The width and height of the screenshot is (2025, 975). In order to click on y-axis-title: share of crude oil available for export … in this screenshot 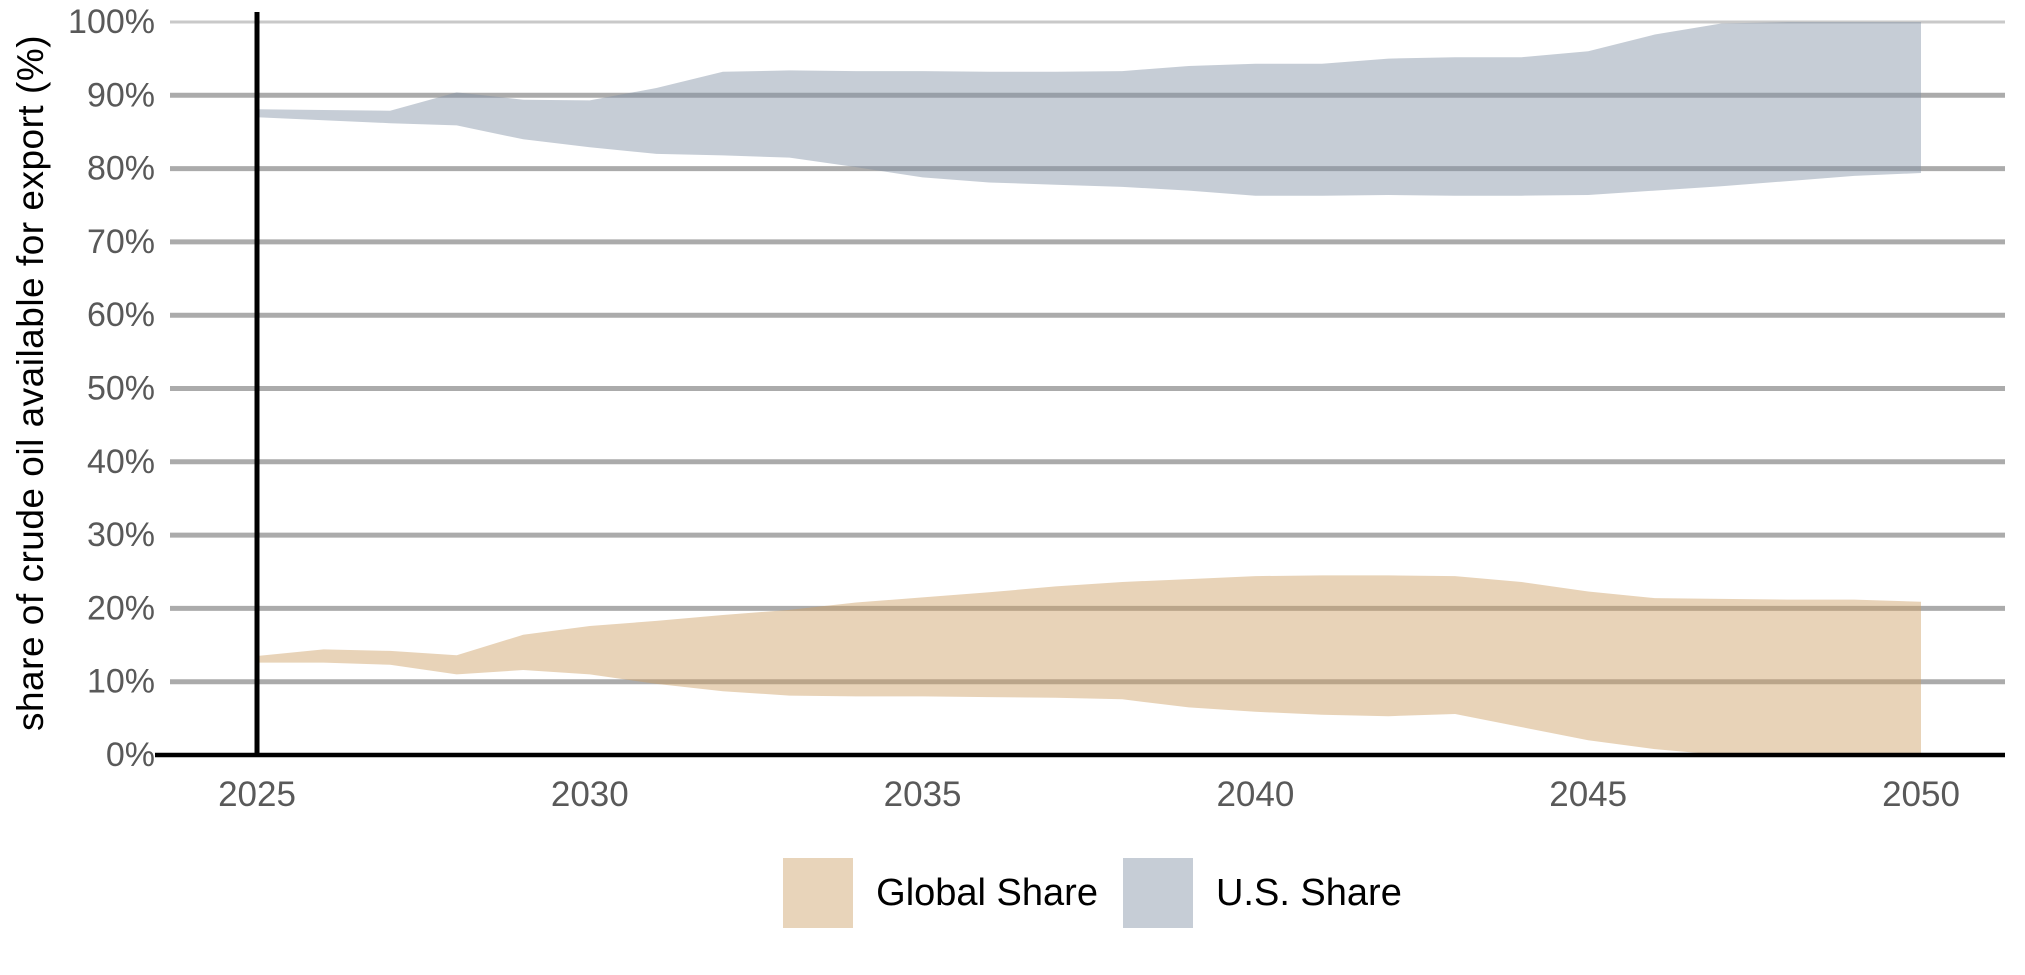, I will do `click(30, 383)`.